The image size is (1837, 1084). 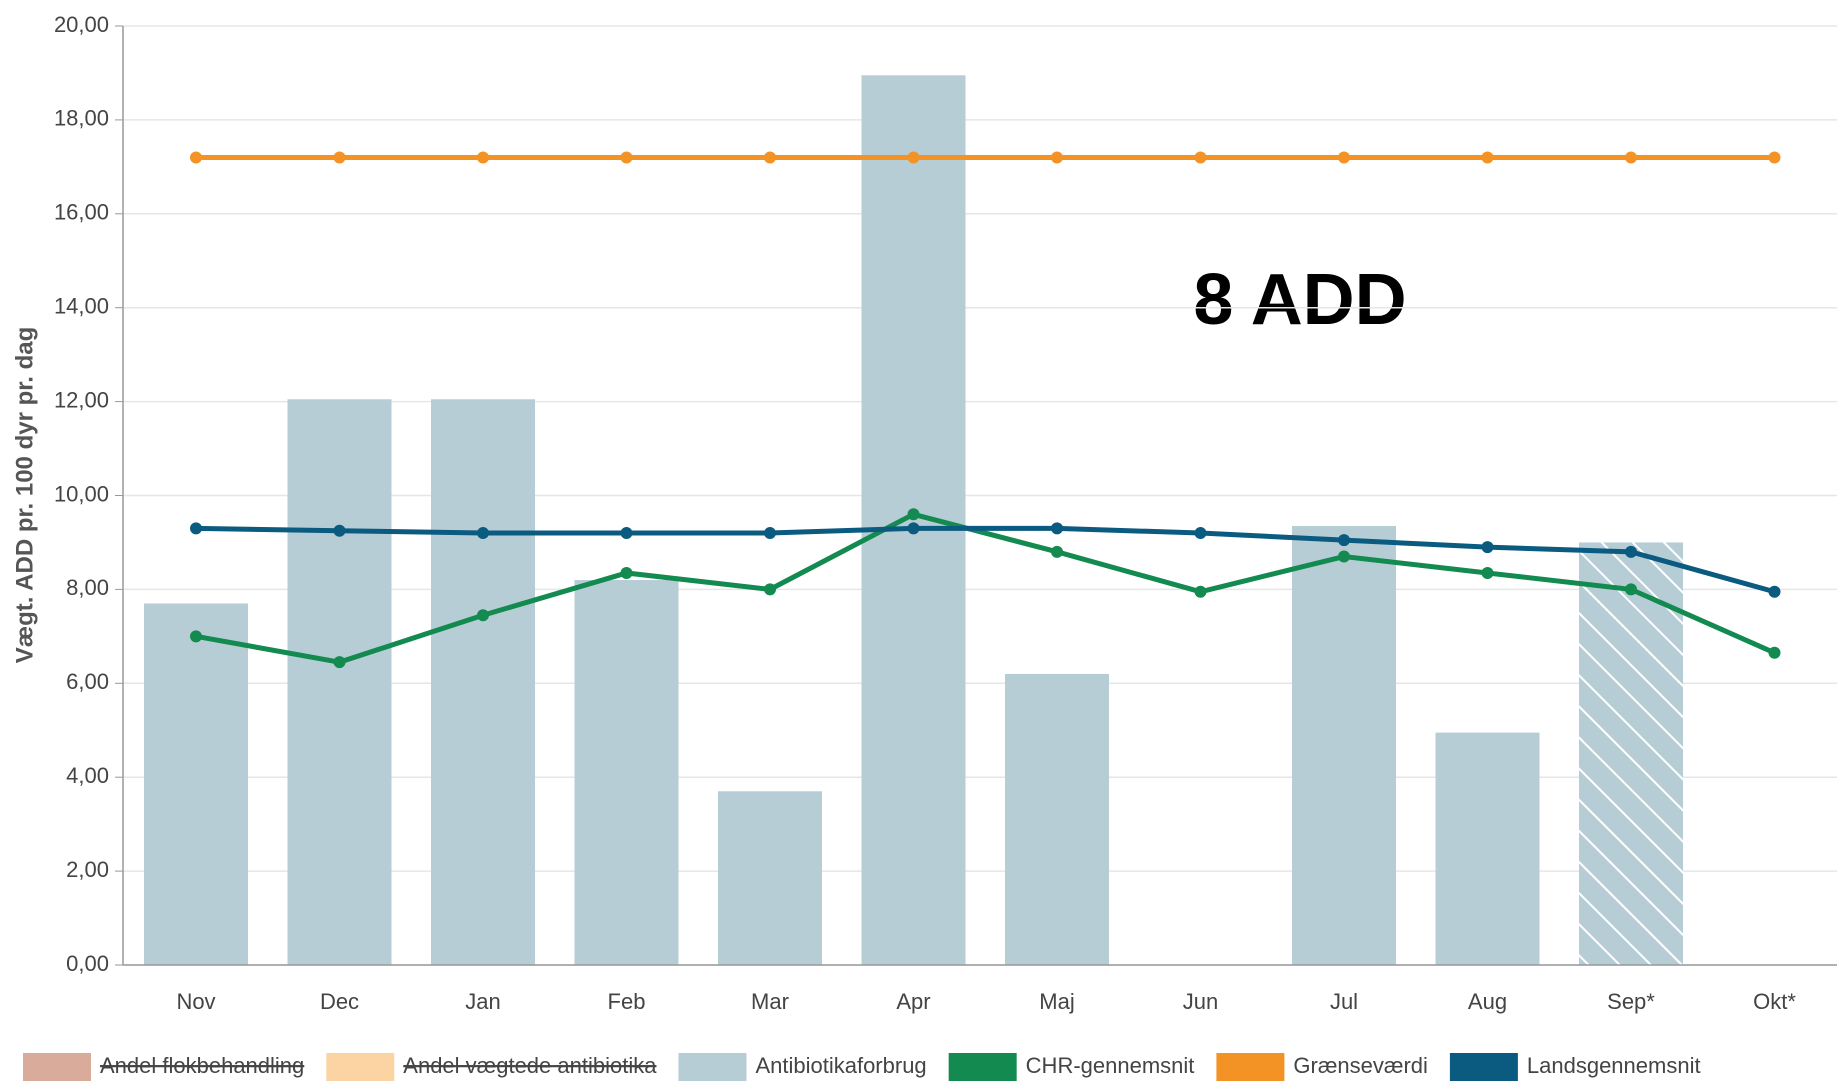 What do you see at coordinates (87, 681) in the screenshot?
I see `y-tick-label: 6,00` at bounding box center [87, 681].